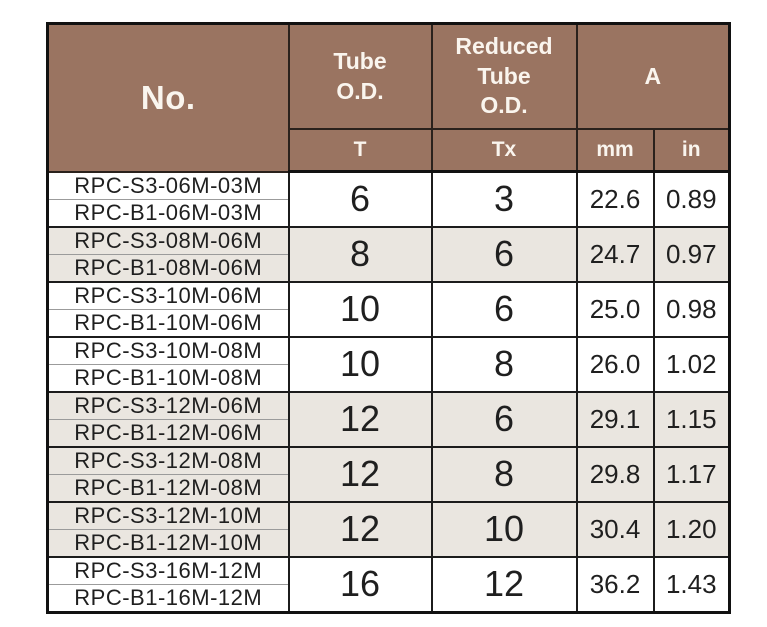 The width and height of the screenshot is (767, 627). I want to click on part-number-secondary: RPC-B1-12M-06M, so click(168, 432).